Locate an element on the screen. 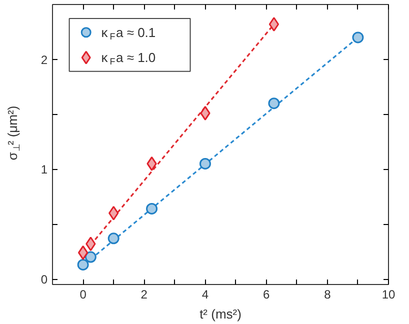 This screenshot has width=409, height=324. y-tick-label: 1 is located at coordinates (44, 169).